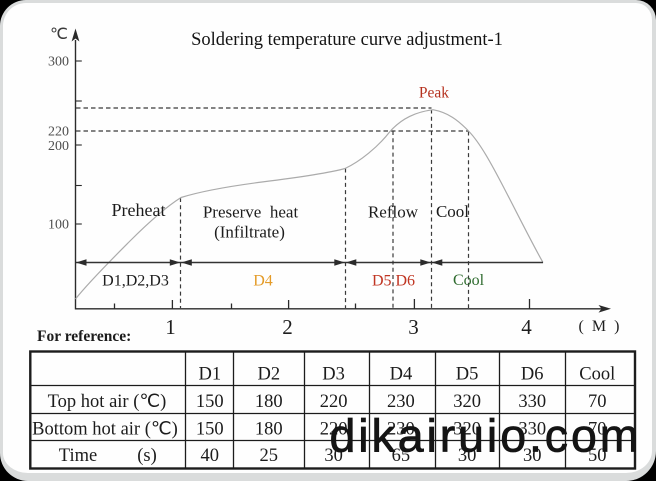 The image size is (656, 481). Describe the element at coordinates (434, 93) in the screenshot. I see `svg-text: Peak` at that location.